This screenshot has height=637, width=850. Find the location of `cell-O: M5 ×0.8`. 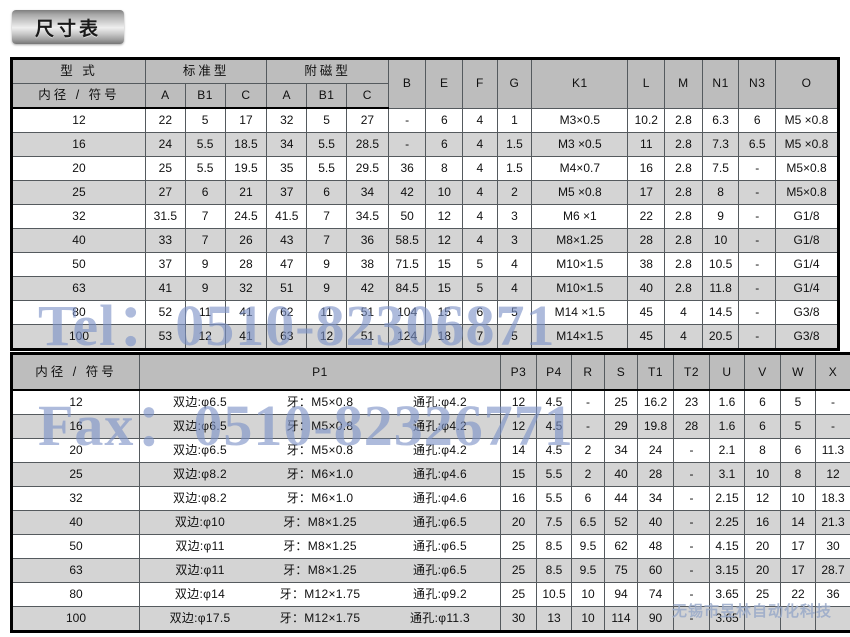

cell-O: M5 ×0.8 is located at coordinates (807, 120).